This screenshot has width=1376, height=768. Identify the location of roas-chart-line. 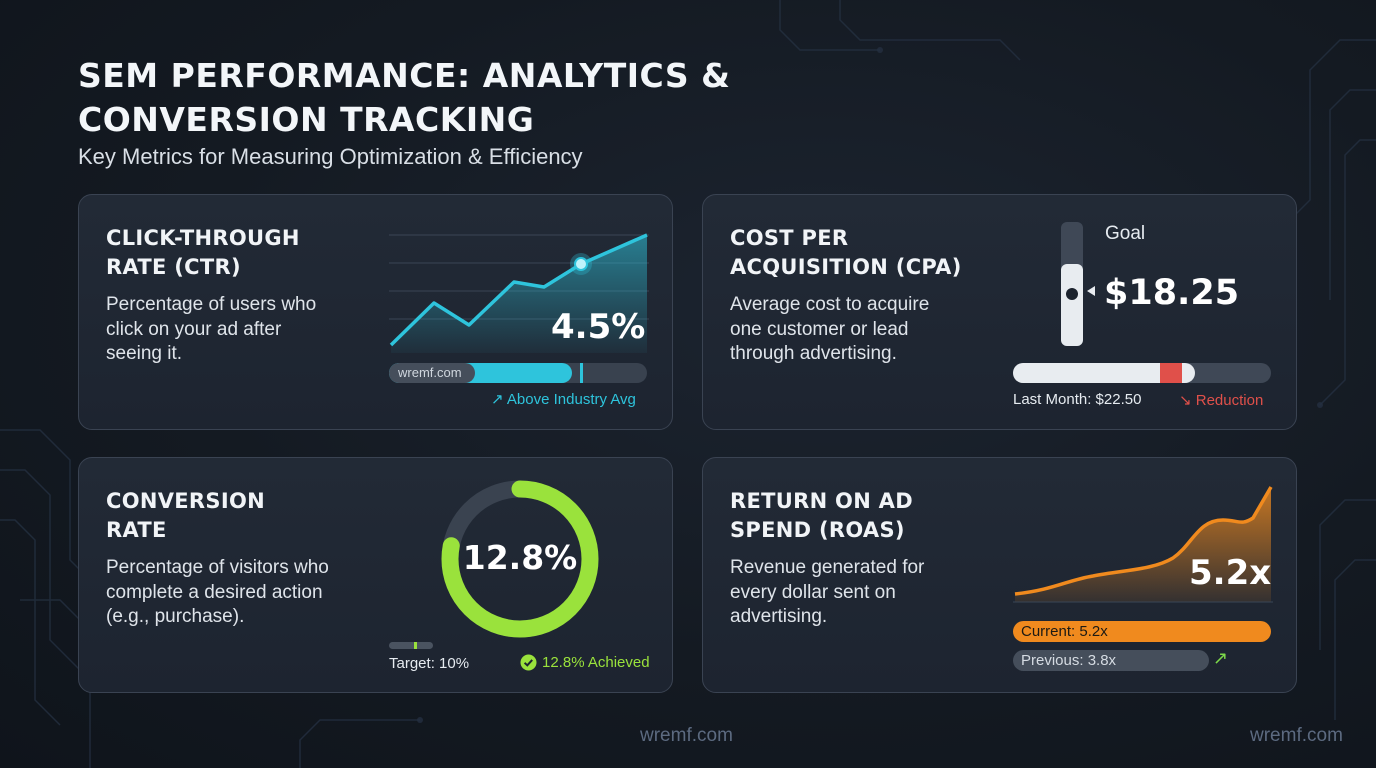
(1143, 541).